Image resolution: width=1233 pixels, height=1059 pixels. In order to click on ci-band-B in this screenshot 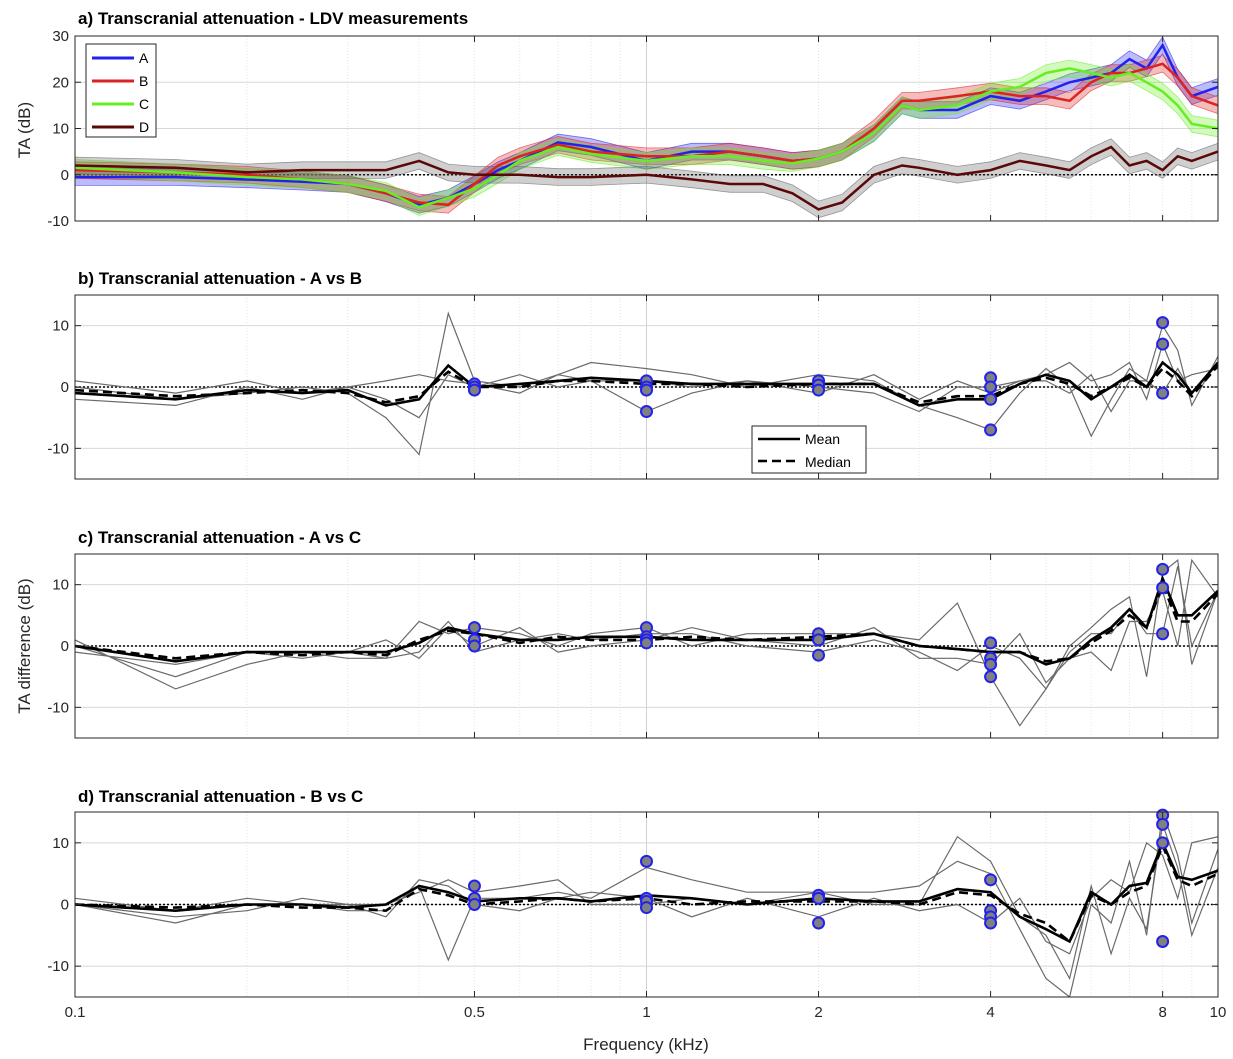, I will do `click(646, 134)`.